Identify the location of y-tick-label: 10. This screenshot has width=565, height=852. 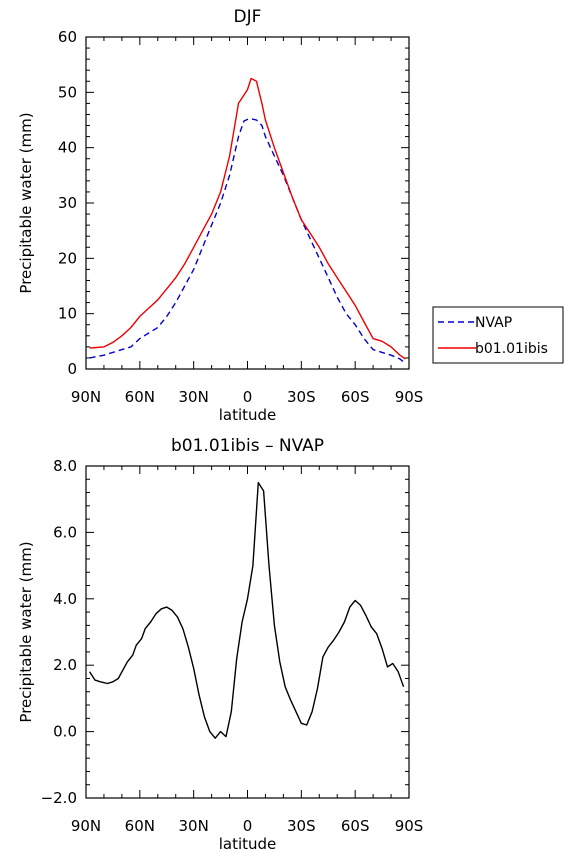
(67, 314).